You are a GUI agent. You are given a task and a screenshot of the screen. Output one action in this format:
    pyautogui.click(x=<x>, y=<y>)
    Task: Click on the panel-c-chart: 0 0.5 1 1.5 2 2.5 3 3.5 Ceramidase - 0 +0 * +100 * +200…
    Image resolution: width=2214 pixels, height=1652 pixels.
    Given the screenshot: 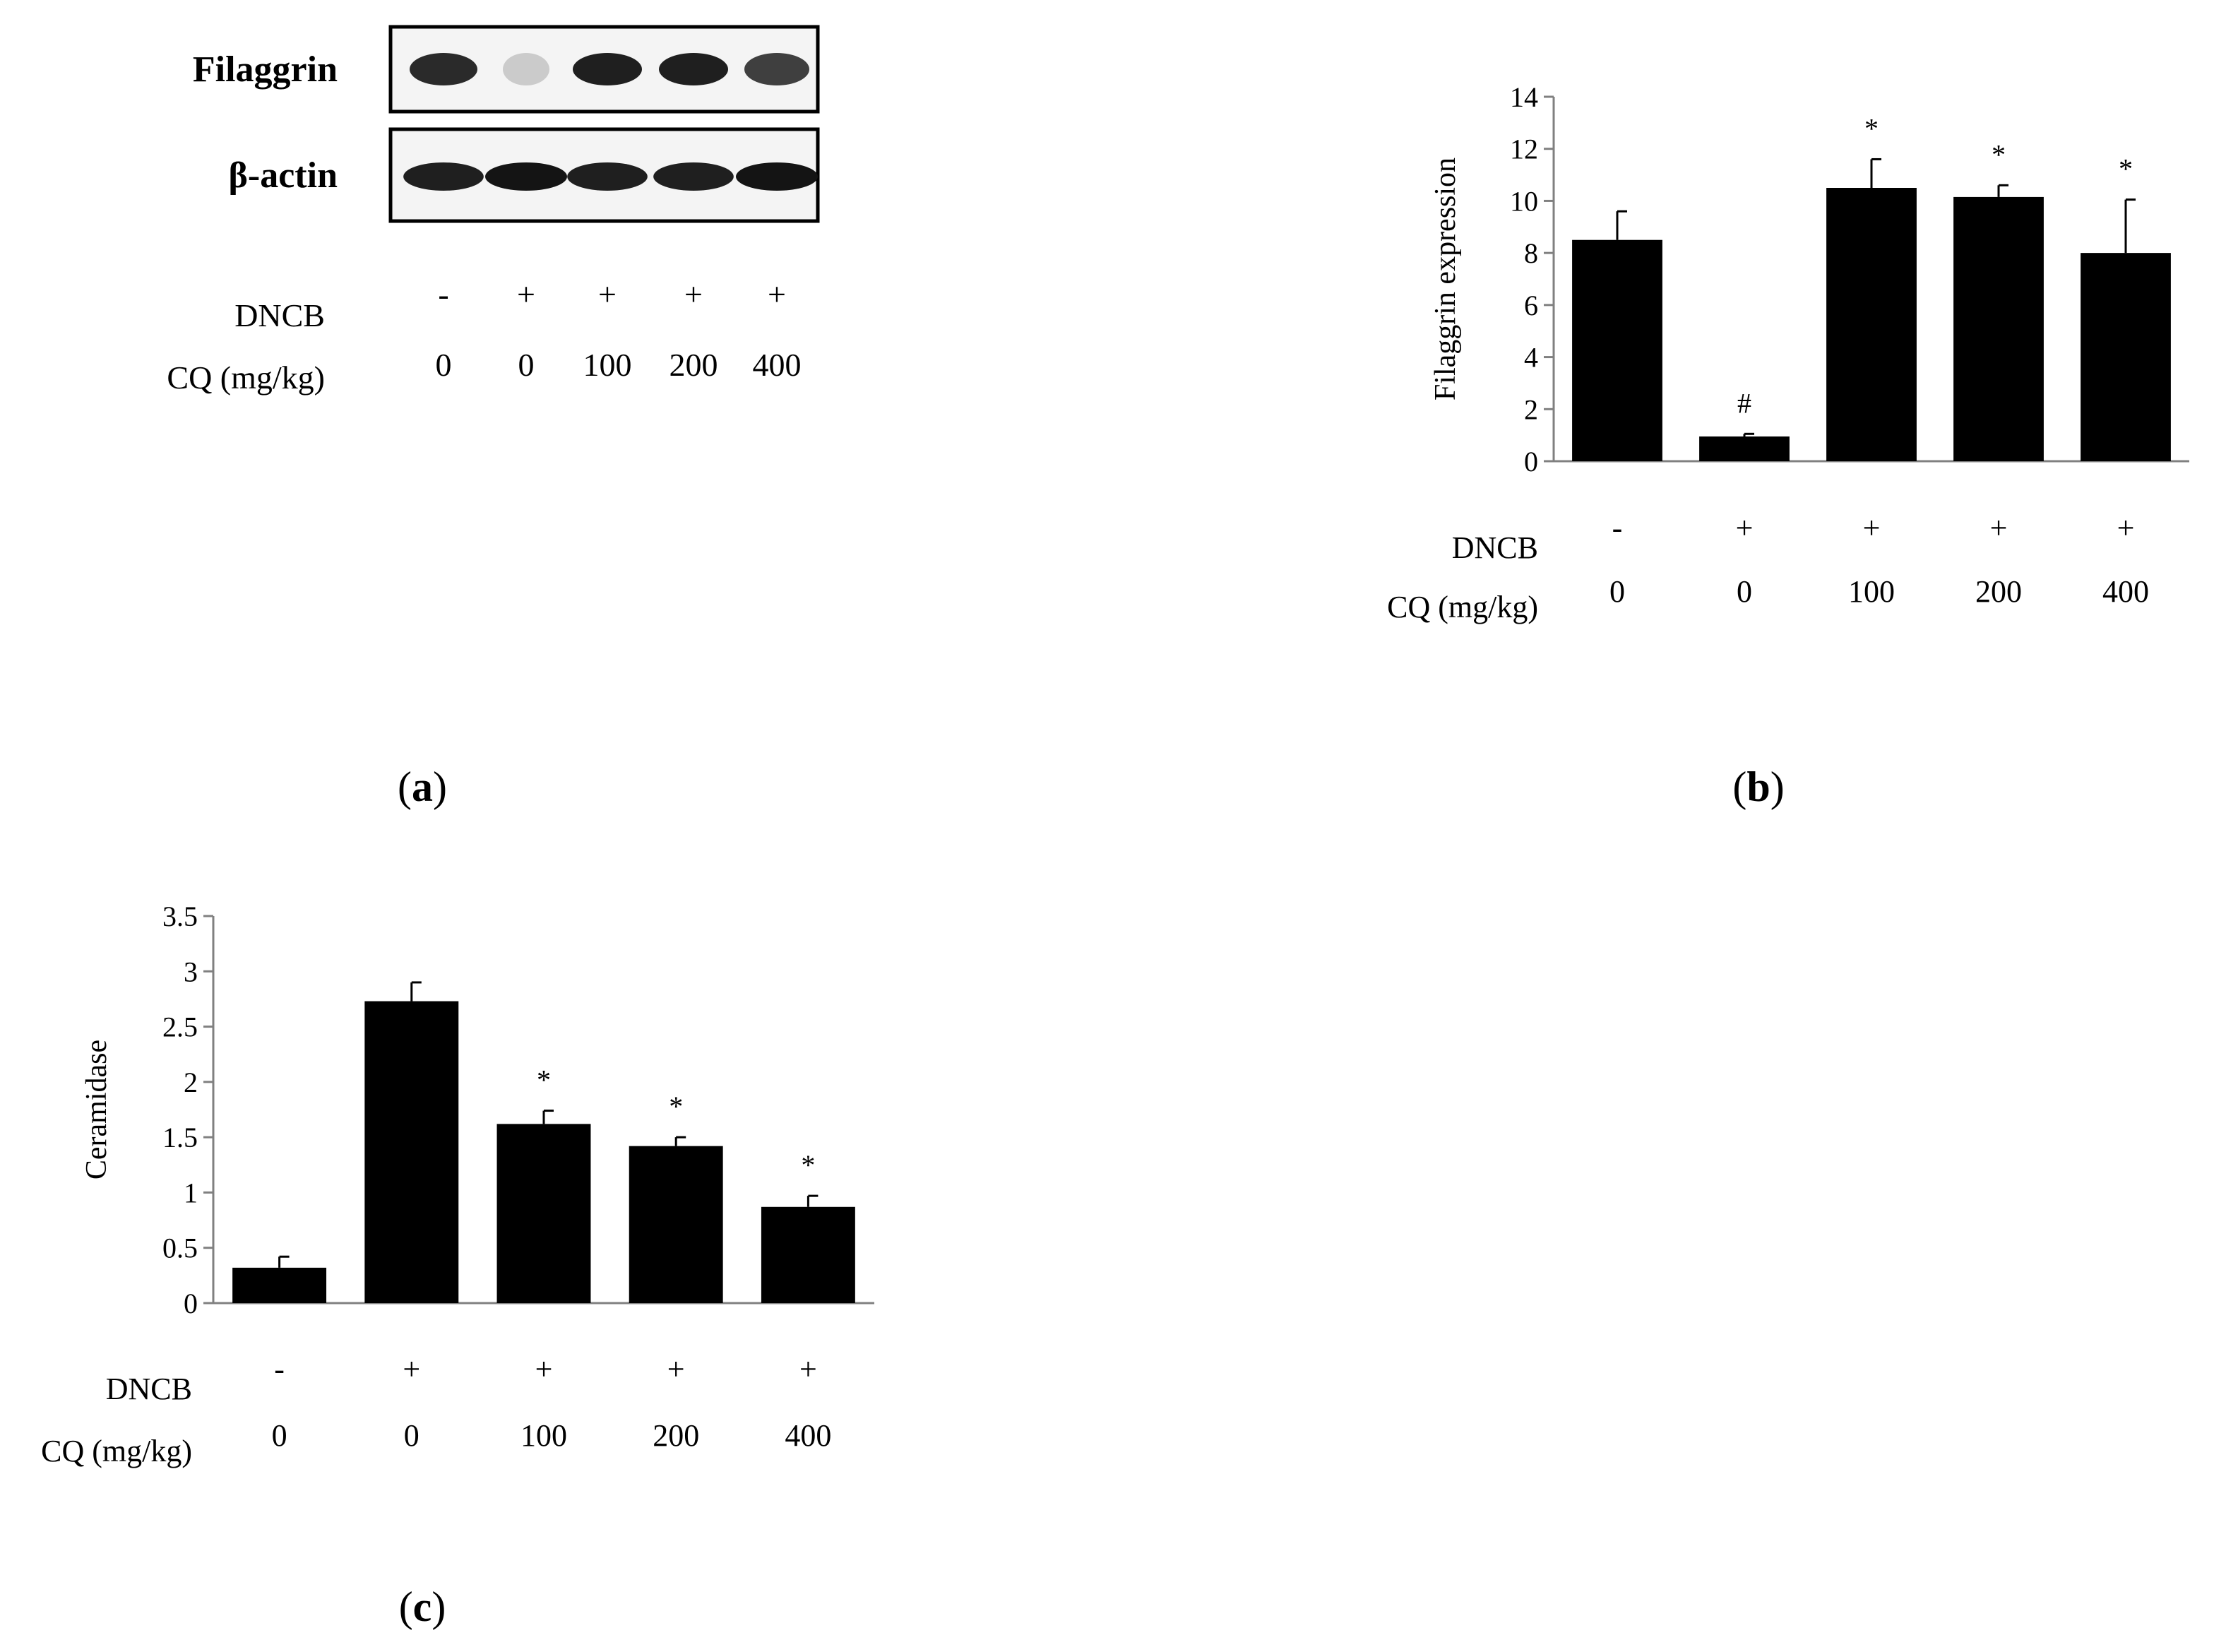 What is the action you would take?
    pyautogui.click(x=457, y=1184)
    